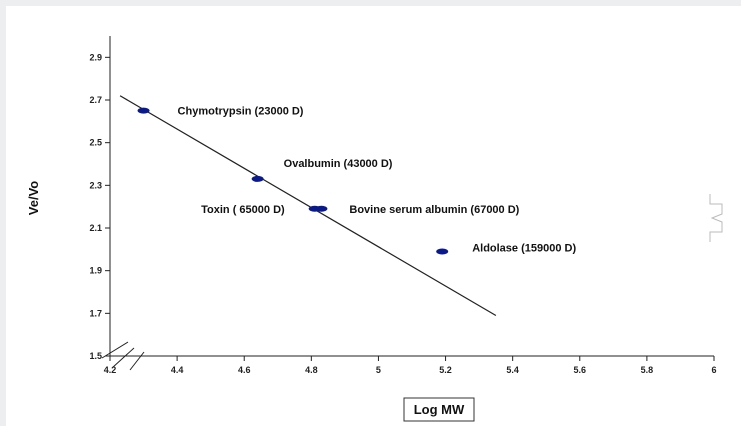 The image size is (741, 426). I want to click on x-tick-label: 5.2, so click(445, 370).